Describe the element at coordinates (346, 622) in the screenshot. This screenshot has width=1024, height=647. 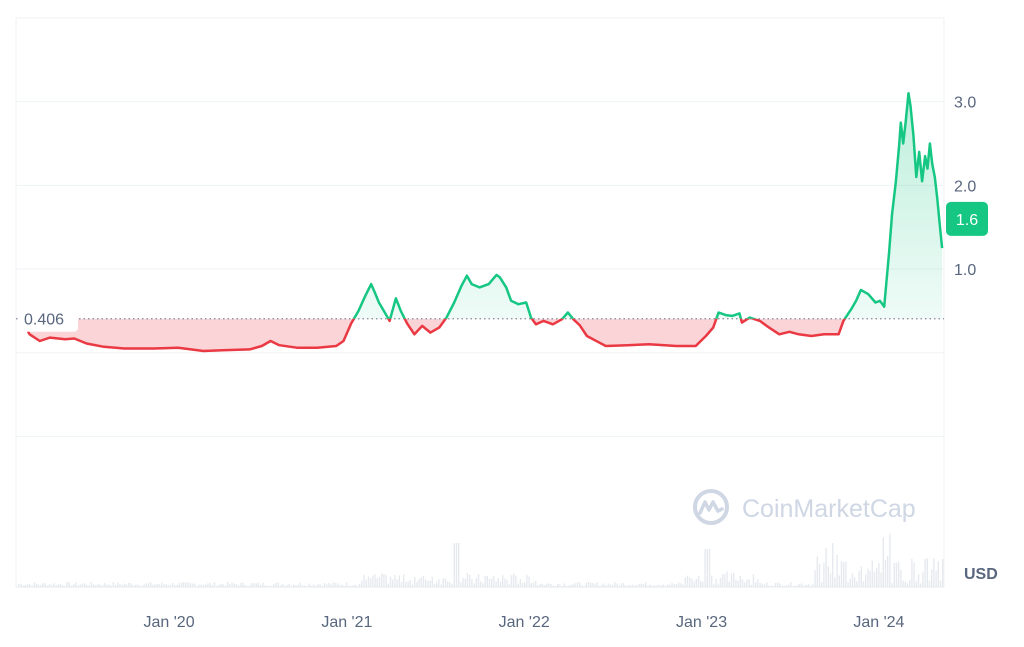
I see `x-tick-label: Jan '21` at that location.